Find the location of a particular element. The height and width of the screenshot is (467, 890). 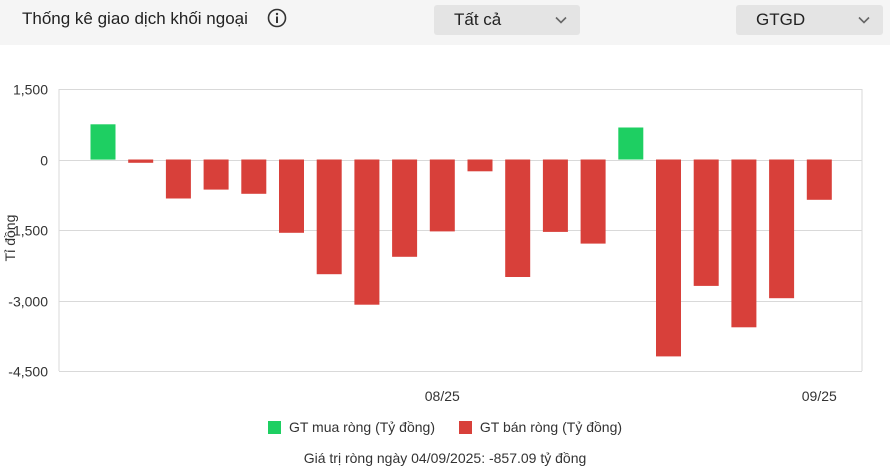

legend-swatch-buy is located at coordinates (274, 427).